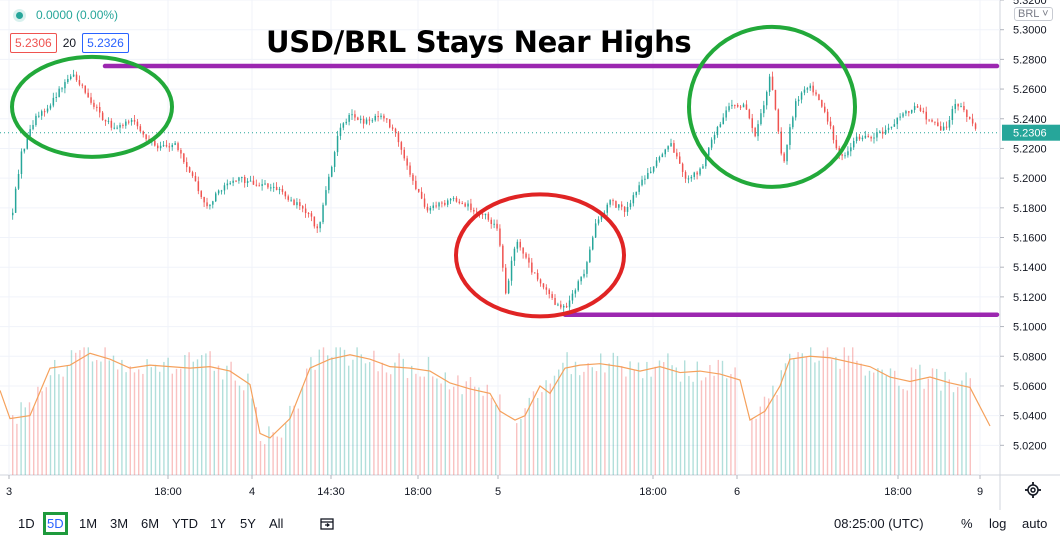 Image resolution: width=1060 pixels, height=538 pixels. I want to click on y-tick-label: 5.3000, so click(1030, 31).